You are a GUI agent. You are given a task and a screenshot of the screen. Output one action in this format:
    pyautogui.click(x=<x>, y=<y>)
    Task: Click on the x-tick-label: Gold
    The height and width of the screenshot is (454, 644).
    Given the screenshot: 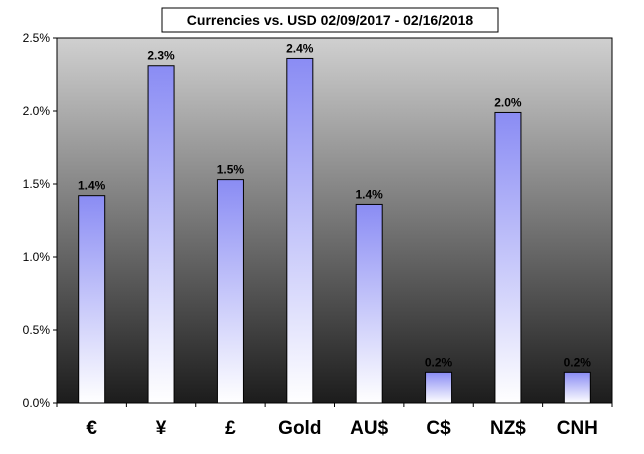 What is the action you would take?
    pyautogui.click(x=299, y=428)
    